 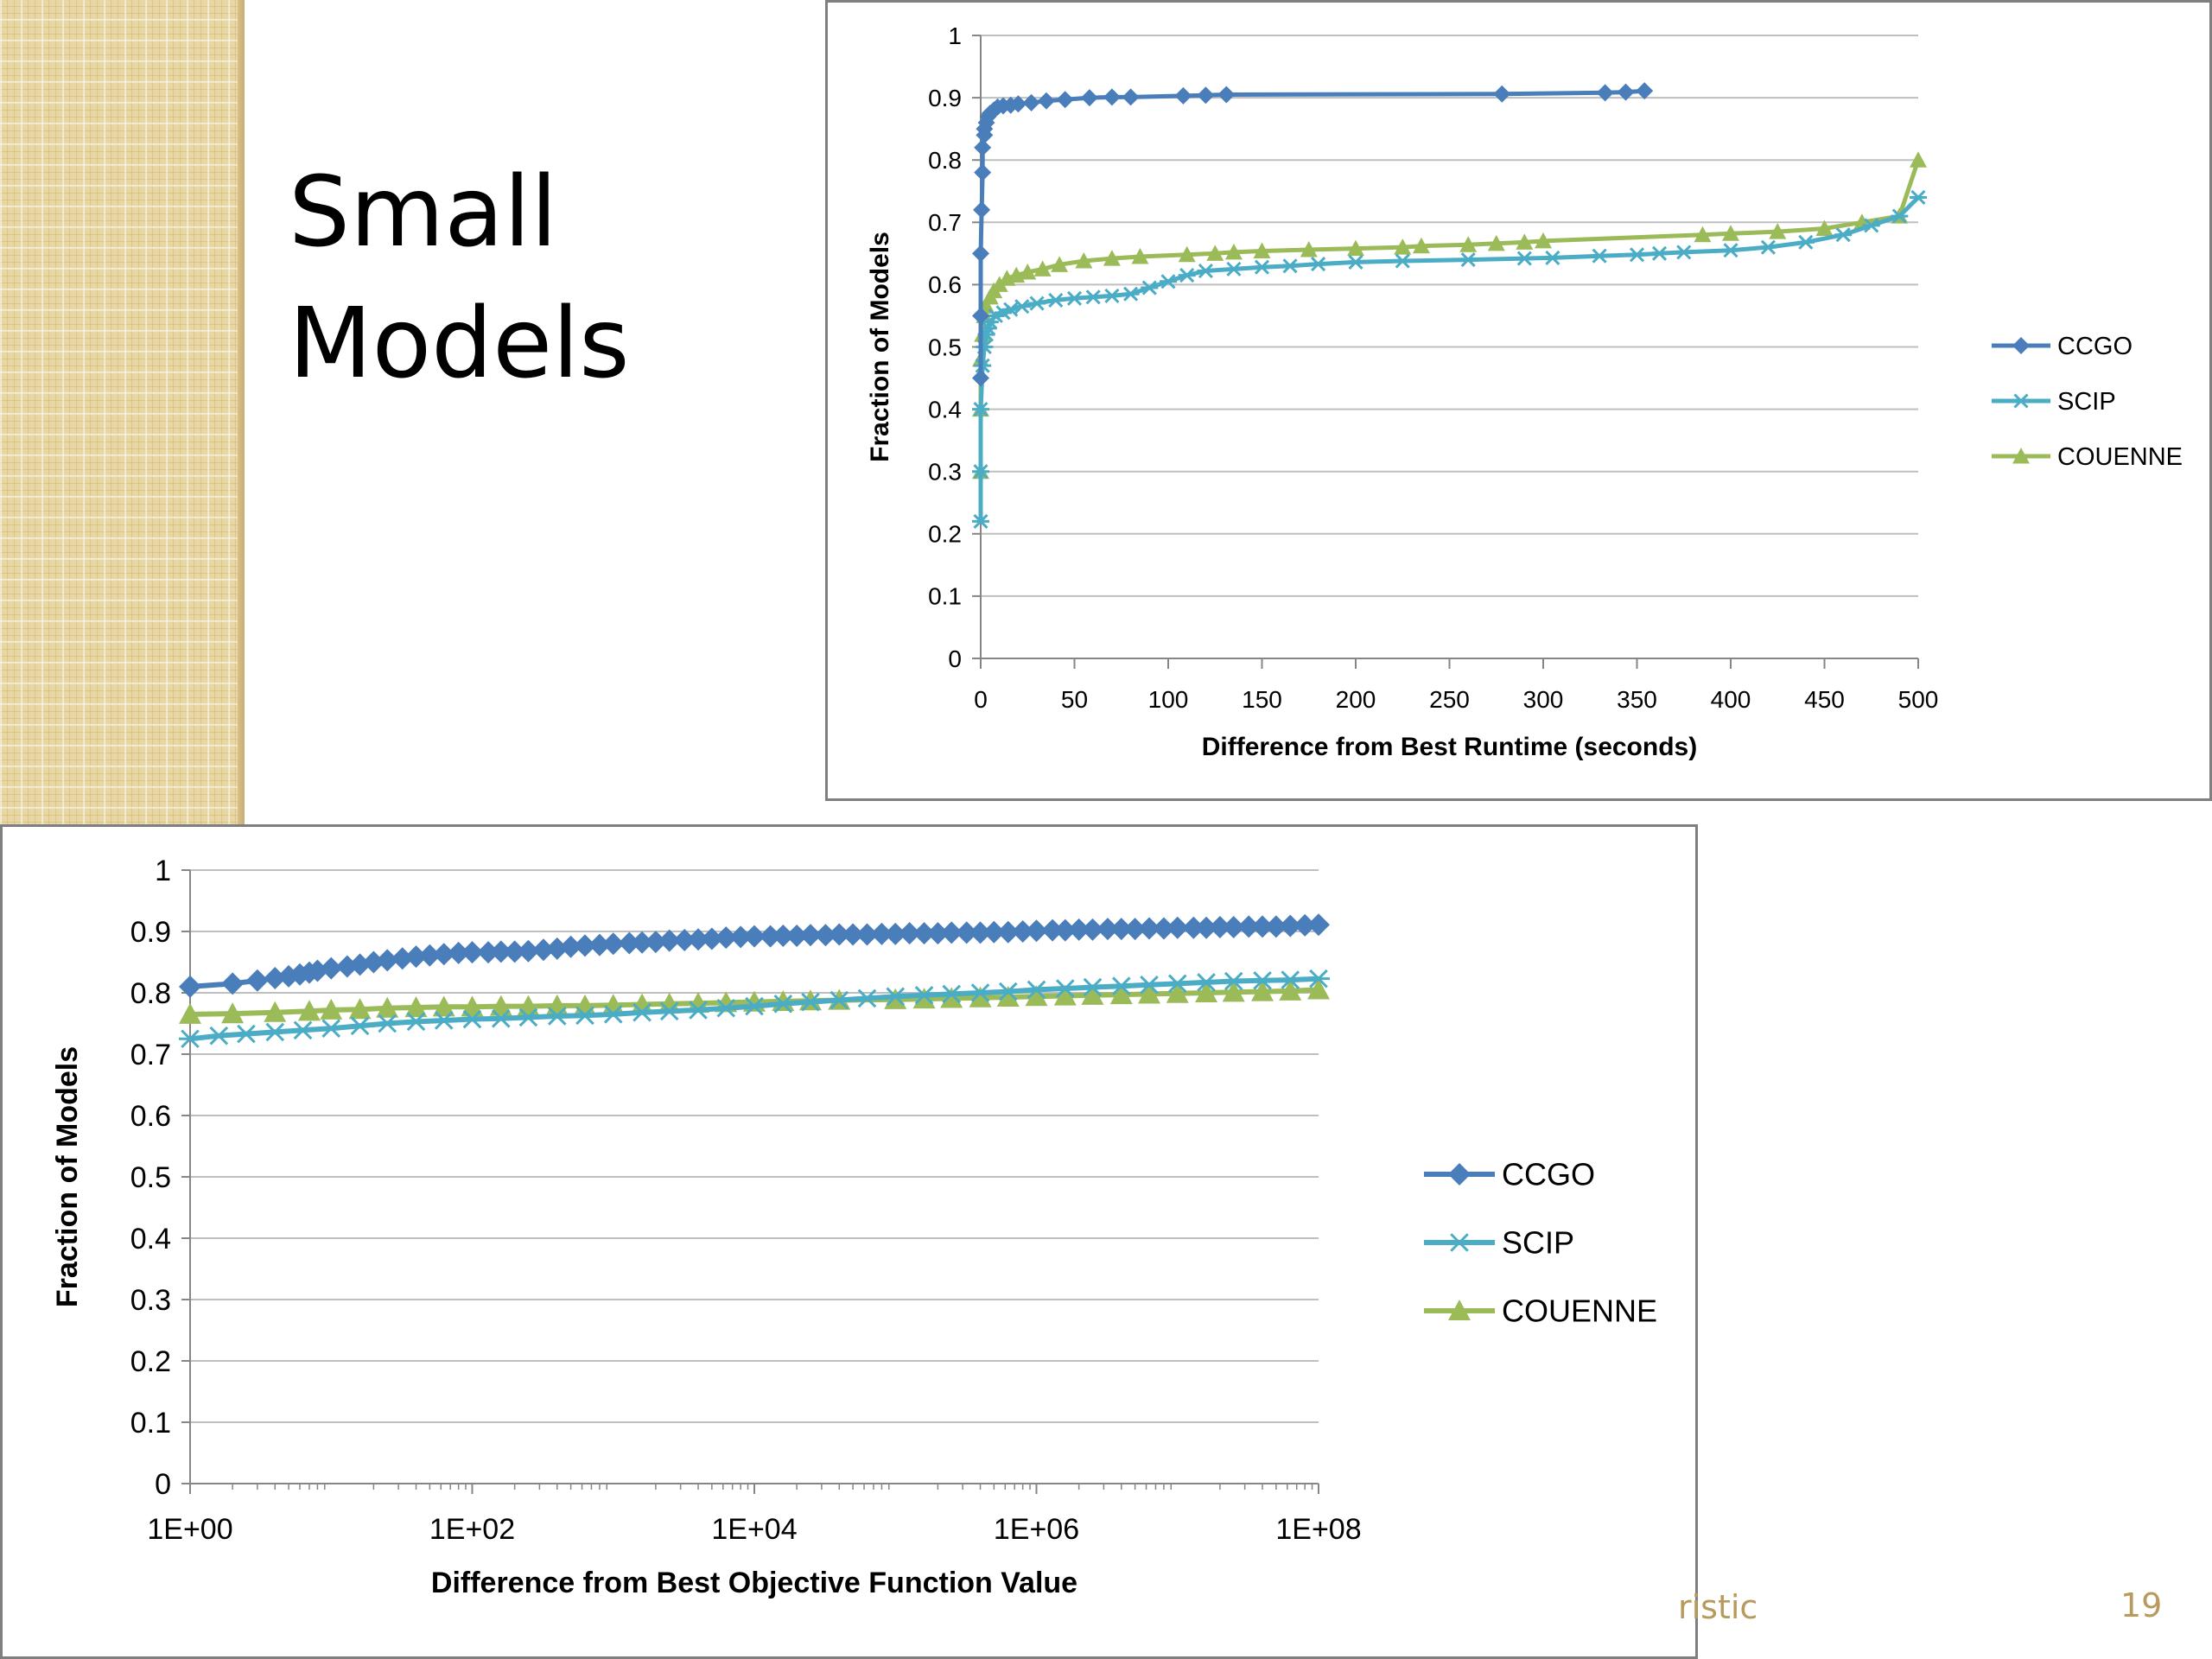 What do you see at coordinates (2095, 346) in the screenshot?
I see `legend-label: CCGO` at bounding box center [2095, 346].